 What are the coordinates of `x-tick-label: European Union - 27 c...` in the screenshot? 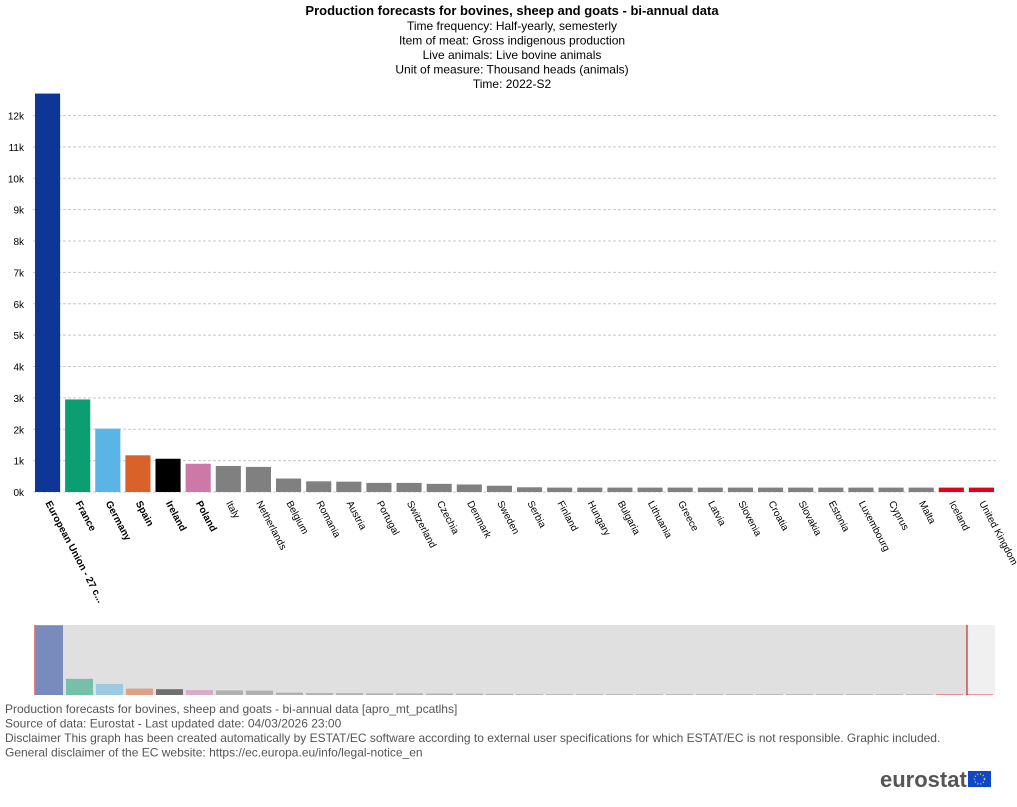 It's located at (73, 552).